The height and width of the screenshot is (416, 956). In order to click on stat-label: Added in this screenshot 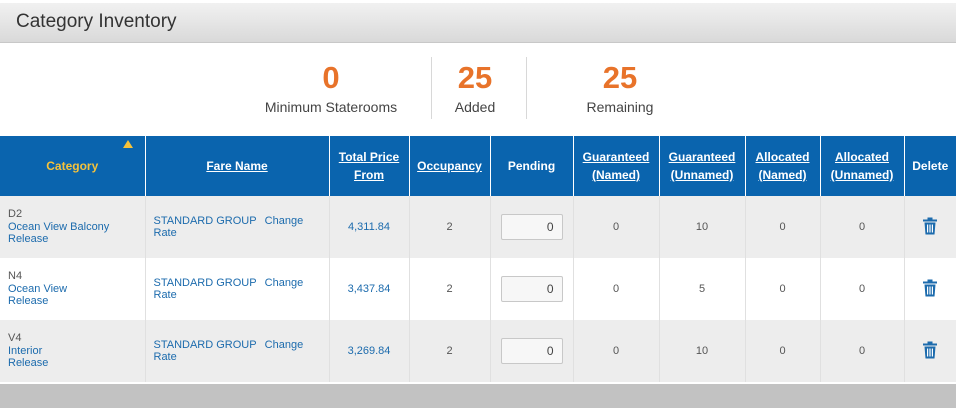, I will do `click(475, 107)`.